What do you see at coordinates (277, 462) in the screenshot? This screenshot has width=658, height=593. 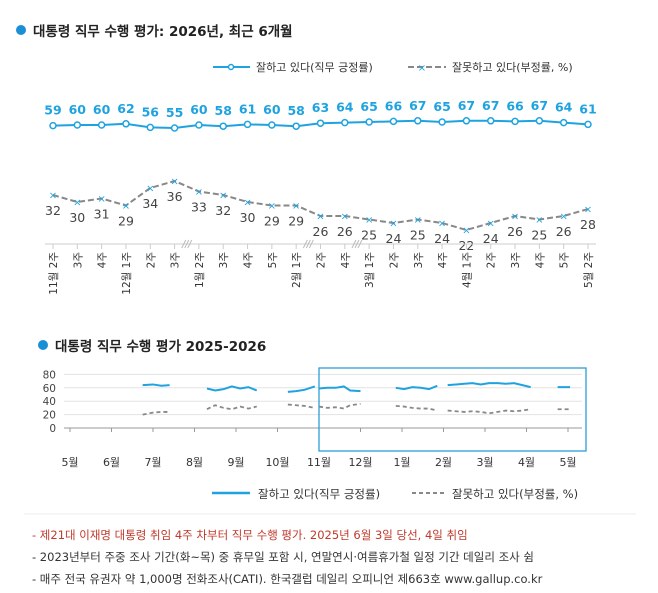 I see `chart2-x-tick-label: 10월` at bounding box center [277, 462].